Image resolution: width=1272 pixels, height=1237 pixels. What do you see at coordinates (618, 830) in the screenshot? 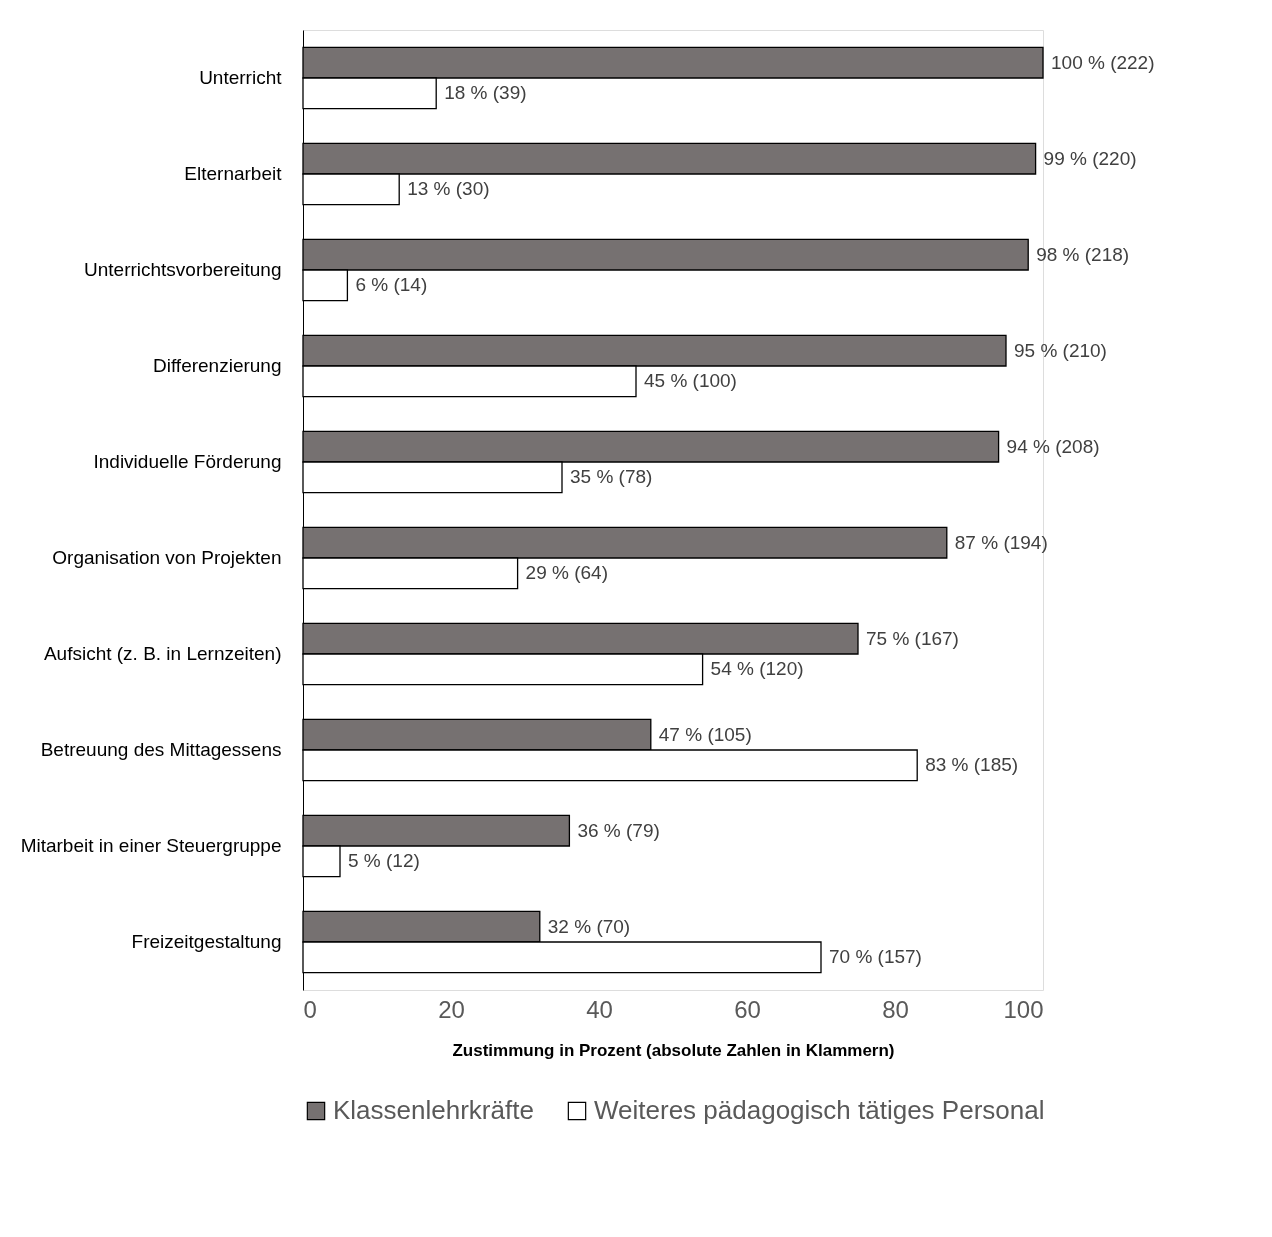
I see `data-label: 36 % (79)` at bounding box center [618, 830].